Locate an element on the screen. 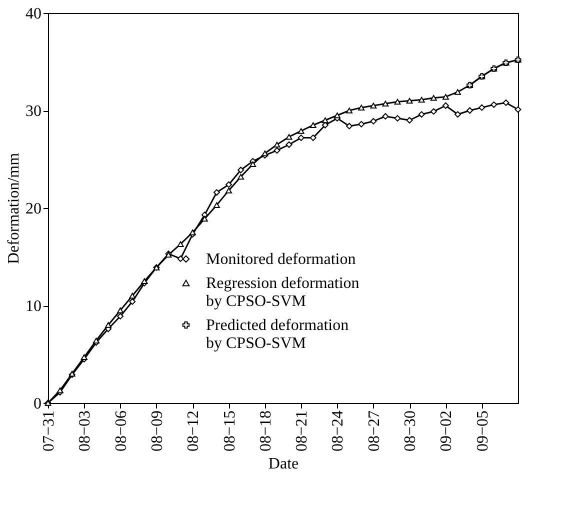  x-tick-label: 08−06 is located at coordinates (121, 431).